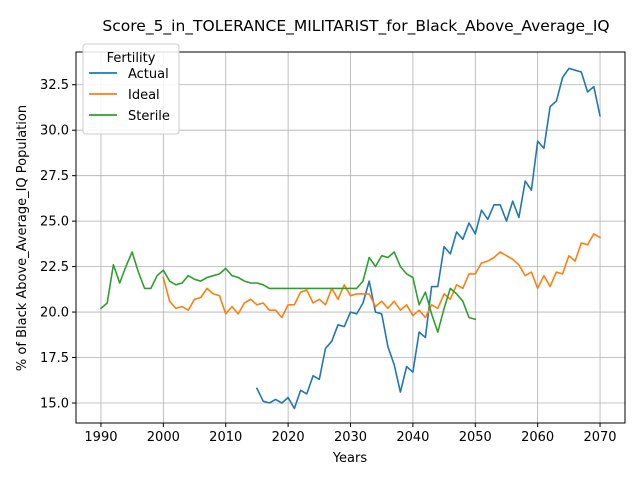 This screenshot has height=480, width=640. I want to click on y-tick-label: 17.5, so click(54, 358).